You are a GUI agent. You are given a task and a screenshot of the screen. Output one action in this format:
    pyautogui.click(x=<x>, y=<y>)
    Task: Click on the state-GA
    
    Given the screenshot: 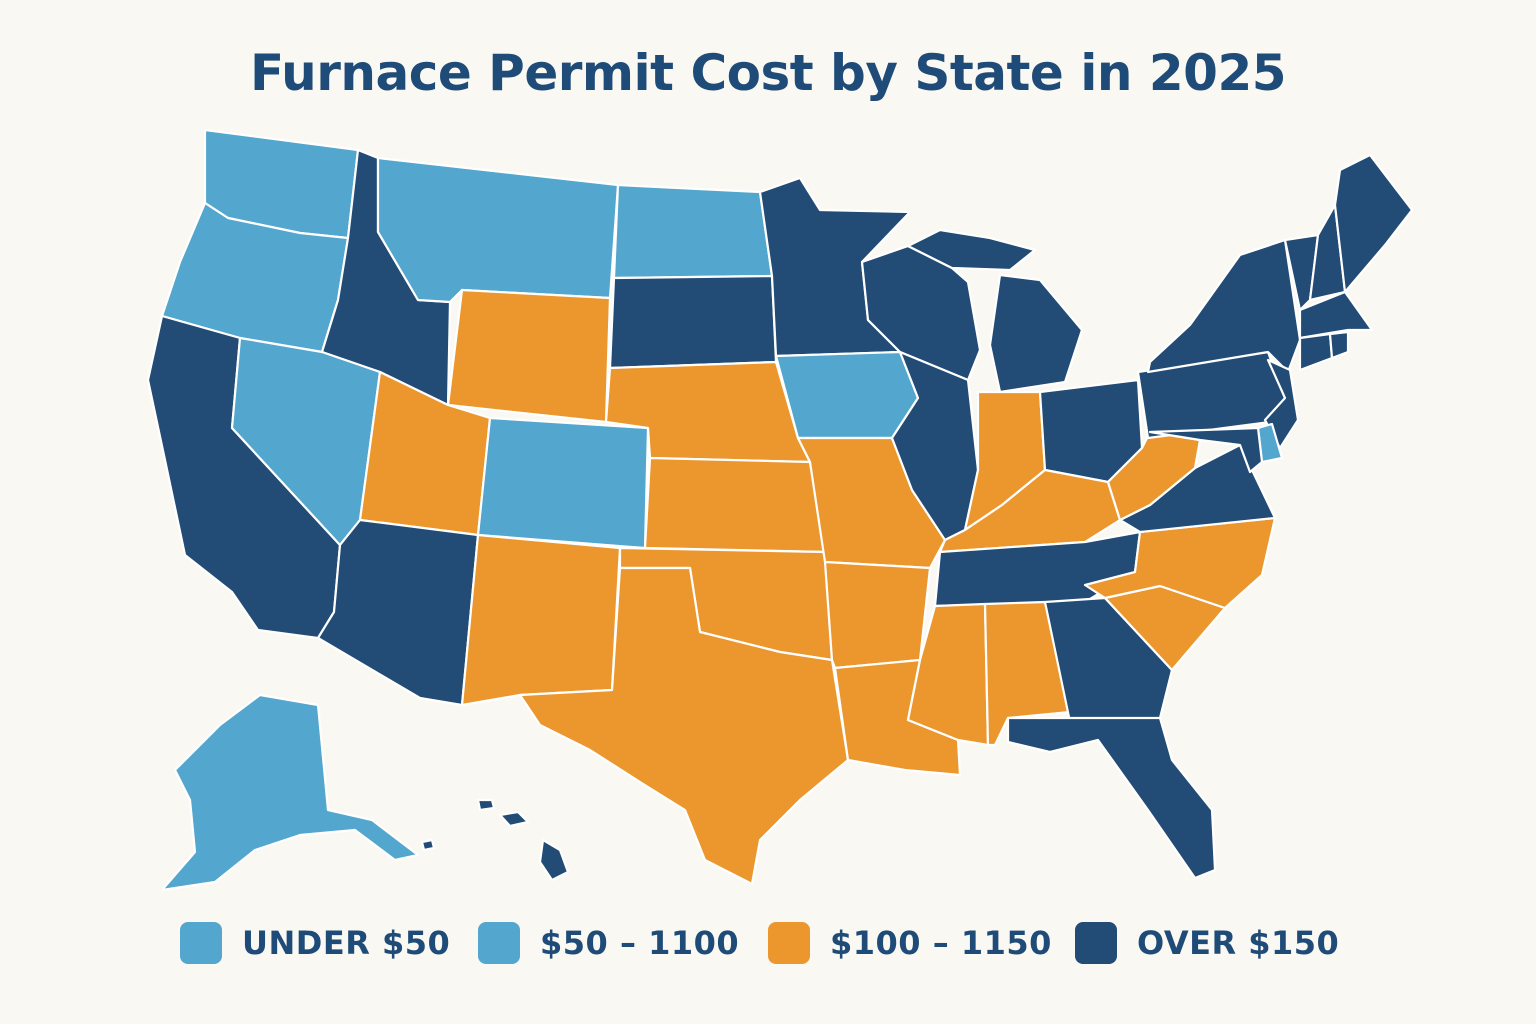 What is the action you would take?
    pyautogui.click(x=1108, y=660)
    